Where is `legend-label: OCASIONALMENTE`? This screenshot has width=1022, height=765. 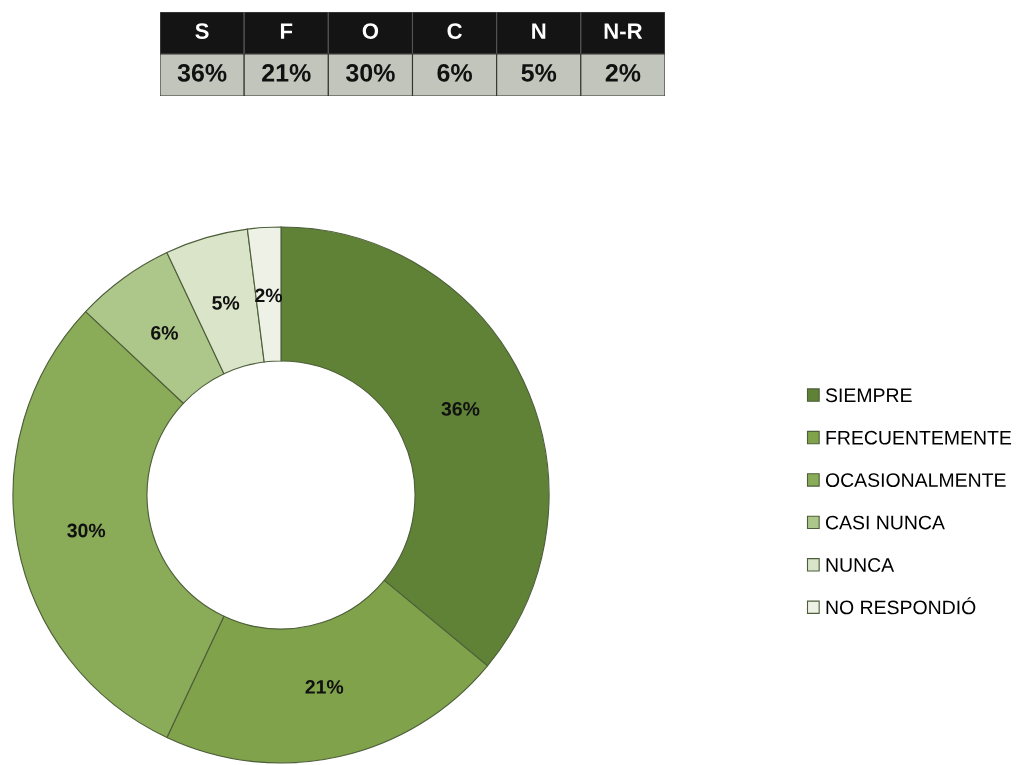 legend-label: OCASIONALMENTE is located at coordinates (915, 480).